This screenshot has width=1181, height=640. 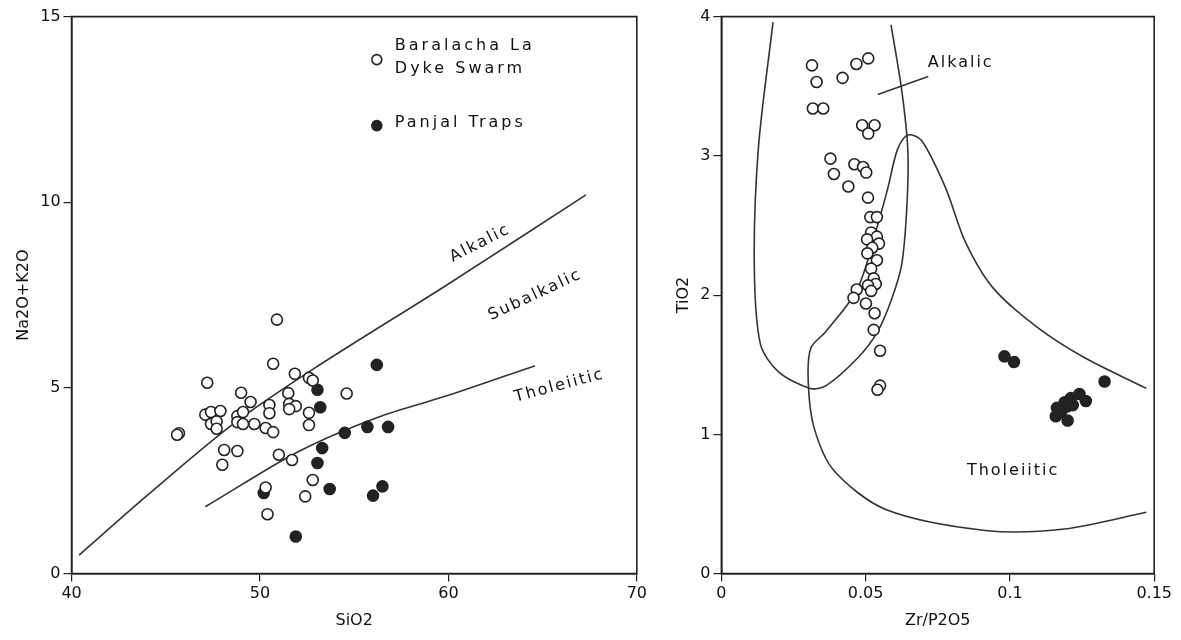 What do you see at coordinates (705, 433) in the screenshot?
I see `y-tick-label: 1` at bounding box center [705, 433].